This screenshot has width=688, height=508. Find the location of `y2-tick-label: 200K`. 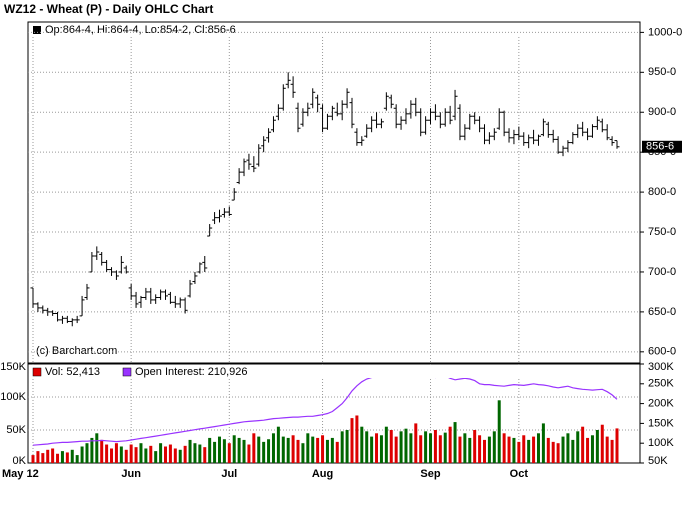

y2-tick-label: 200K is located at coordinates (661, 404).